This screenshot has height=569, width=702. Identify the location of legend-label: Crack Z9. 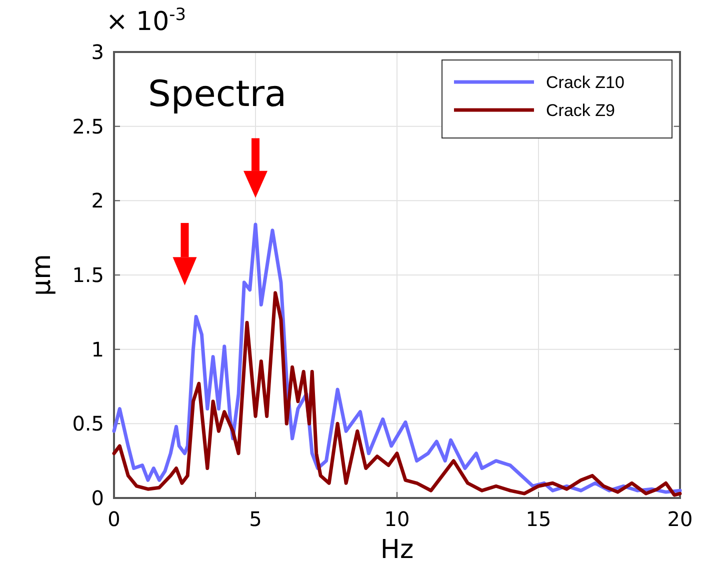
(580, 110).